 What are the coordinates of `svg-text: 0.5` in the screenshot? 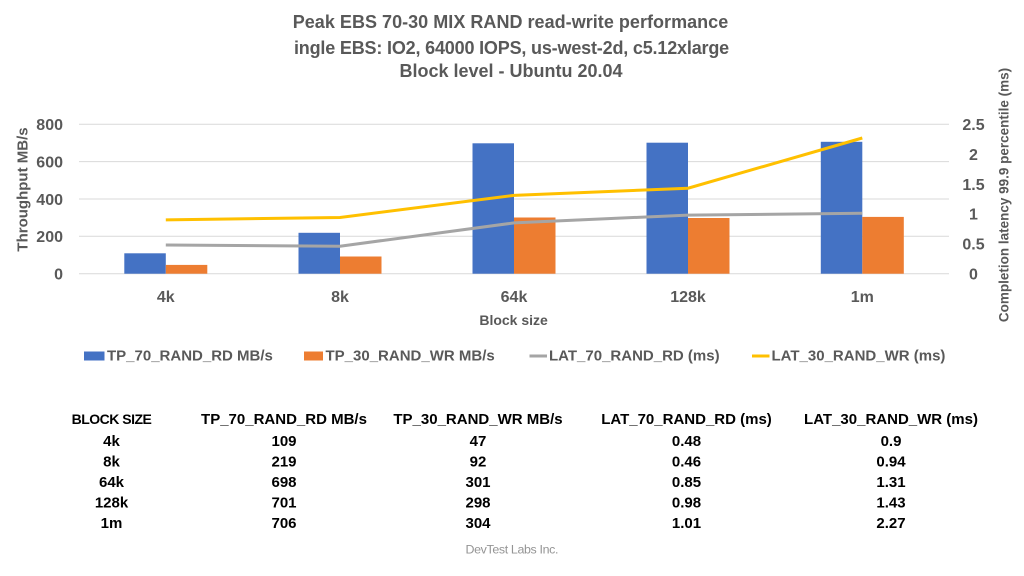 It's located at (973, 245).